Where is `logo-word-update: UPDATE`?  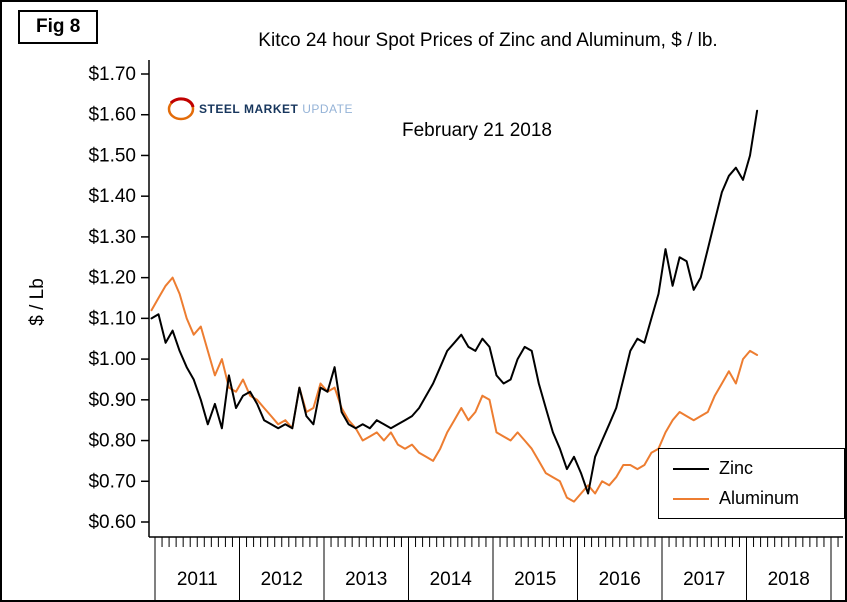 logo-word-update: UPDATE is located at coordinates (327, 109).